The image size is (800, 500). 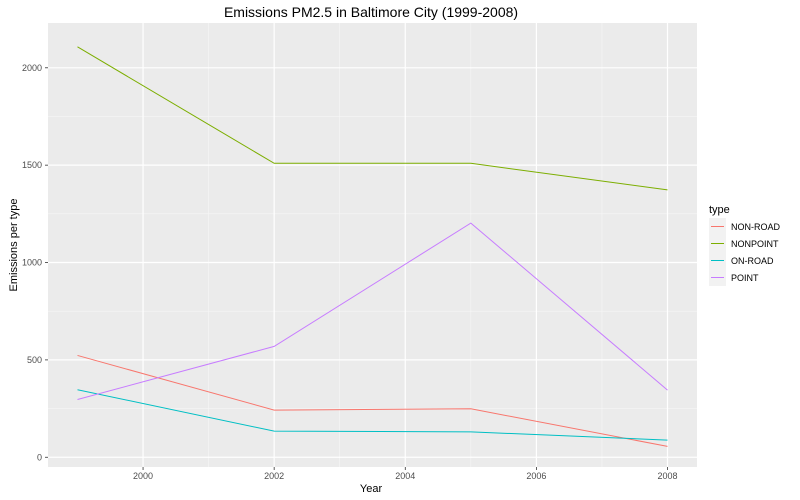 I want to click on legend-label: NON-ROAD, so click(x=755, y=227).